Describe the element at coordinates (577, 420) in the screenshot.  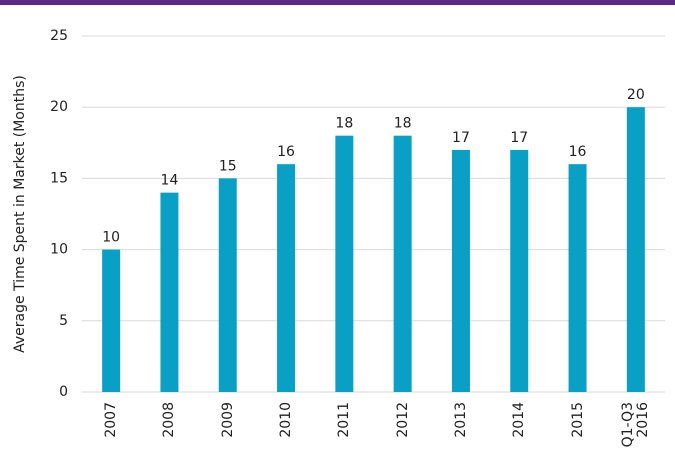
I see `x-tick-text: 2015` at that location.